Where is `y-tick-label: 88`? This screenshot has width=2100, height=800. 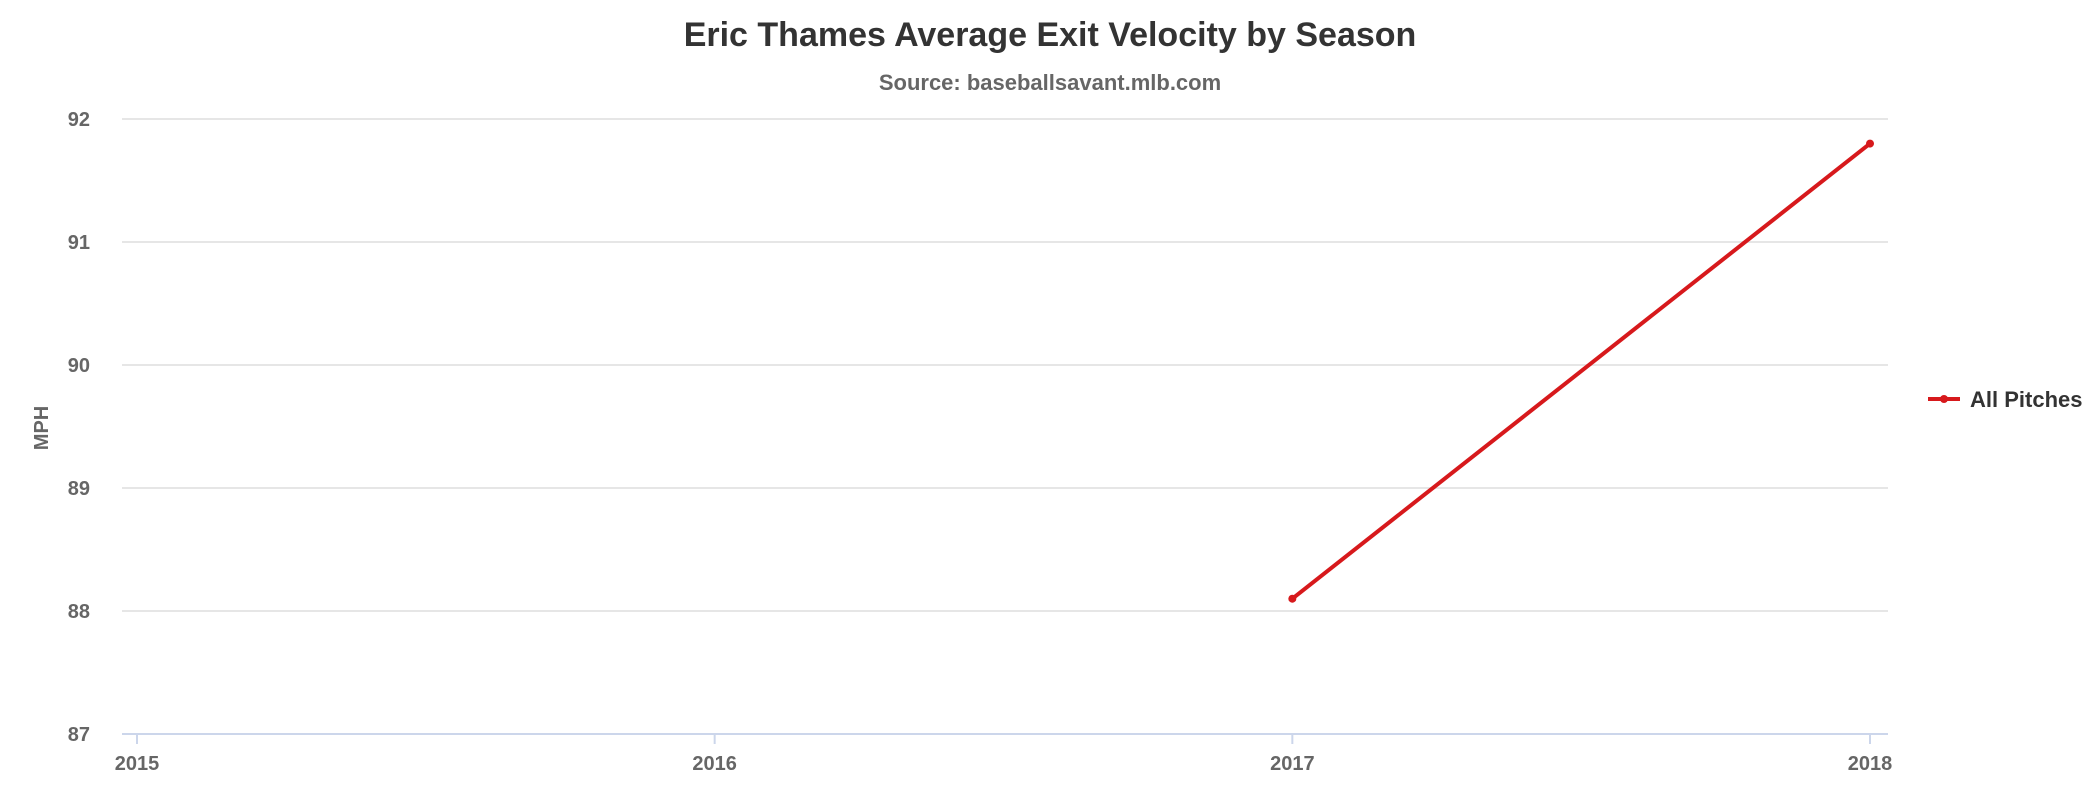 y-tick-label: 88 is located at coordinates (79, 612).